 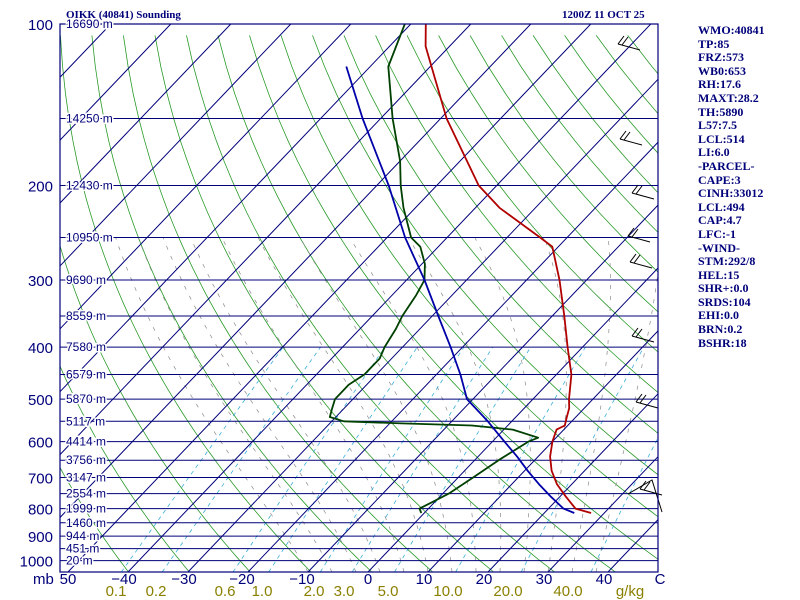 I want to click on height-label-350: 8559 m, so click(x=86, y=316).